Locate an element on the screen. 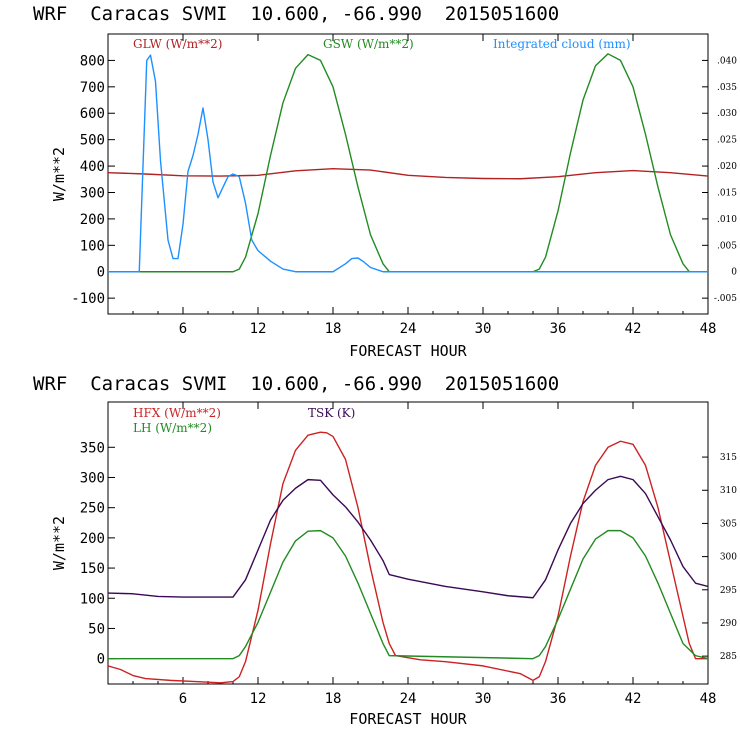  panel-bottom-series-line-tsk-k is located at coordinates (408, 537).